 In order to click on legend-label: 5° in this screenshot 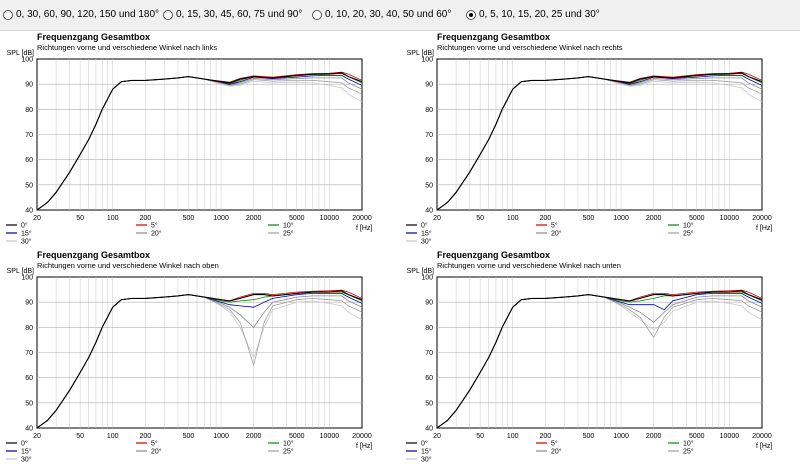, I will do `click(554, 444)`.